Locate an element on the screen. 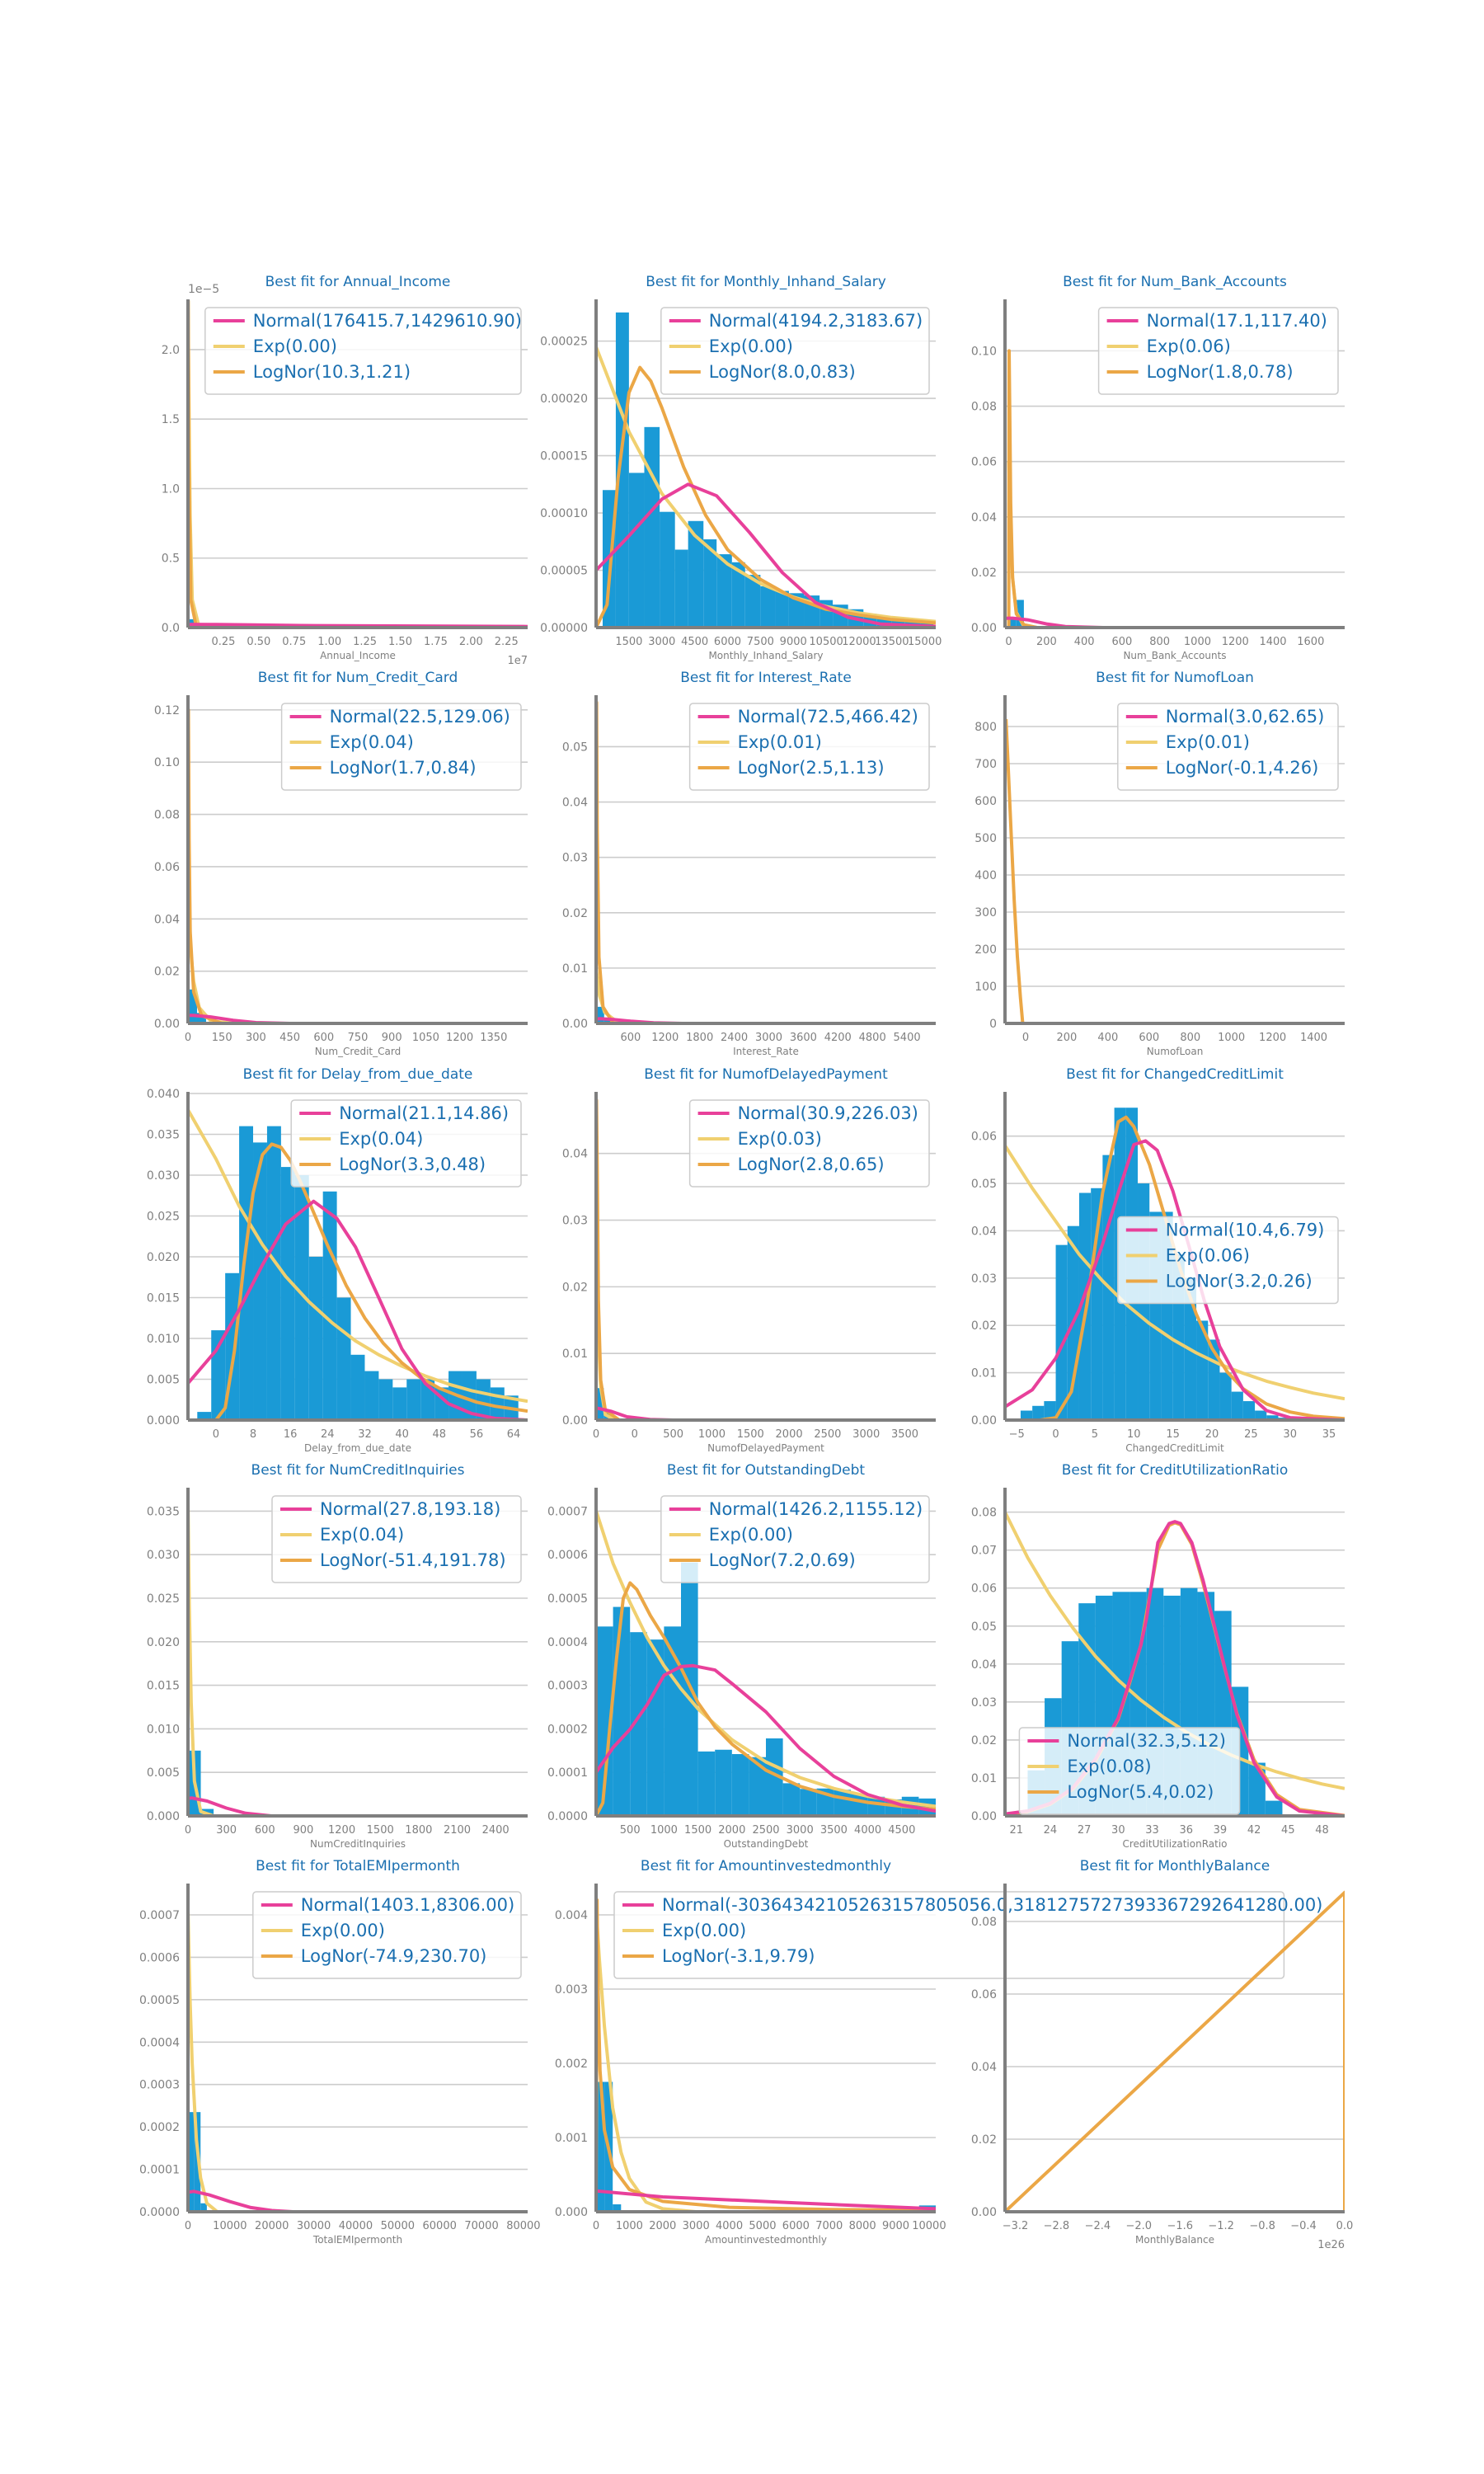 This screenshot has height=2474, width=1484. x-tick-label: 45 is located at coordinates (1288, 1830).